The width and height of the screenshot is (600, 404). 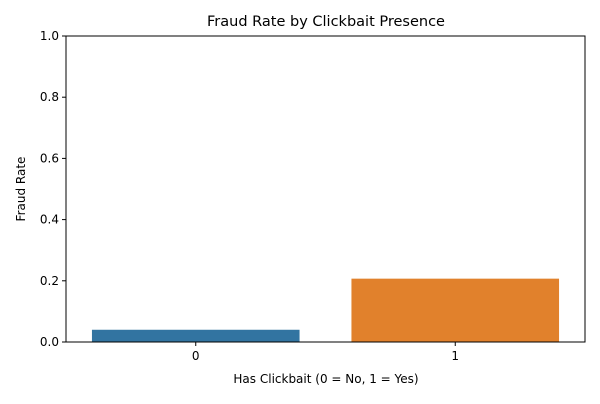 What do you see at coordinates (455, 356) in the screenshot?
I see `x-tick-label: 1` at bounding box center [455, 356].